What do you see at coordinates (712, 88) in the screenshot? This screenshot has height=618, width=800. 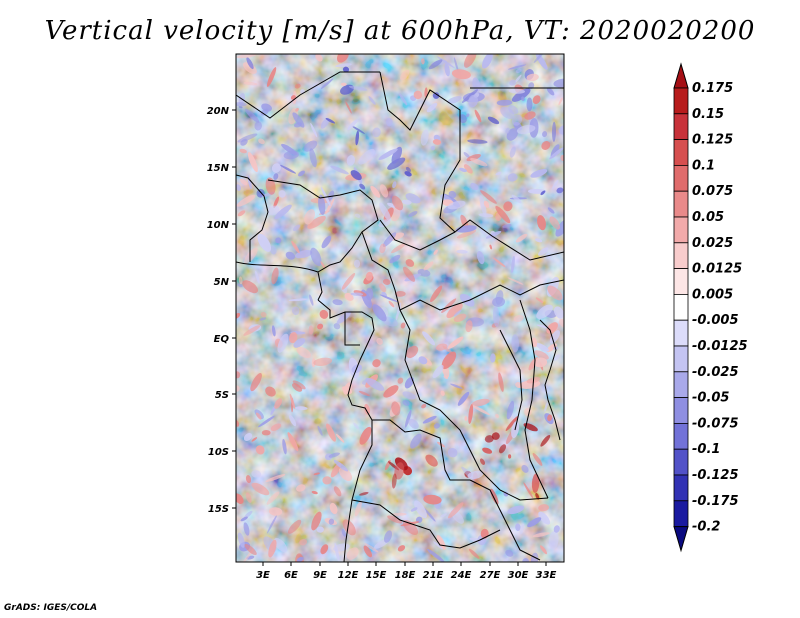 I see `colorbar-label: 0.175` at bounding box center [712, 88].